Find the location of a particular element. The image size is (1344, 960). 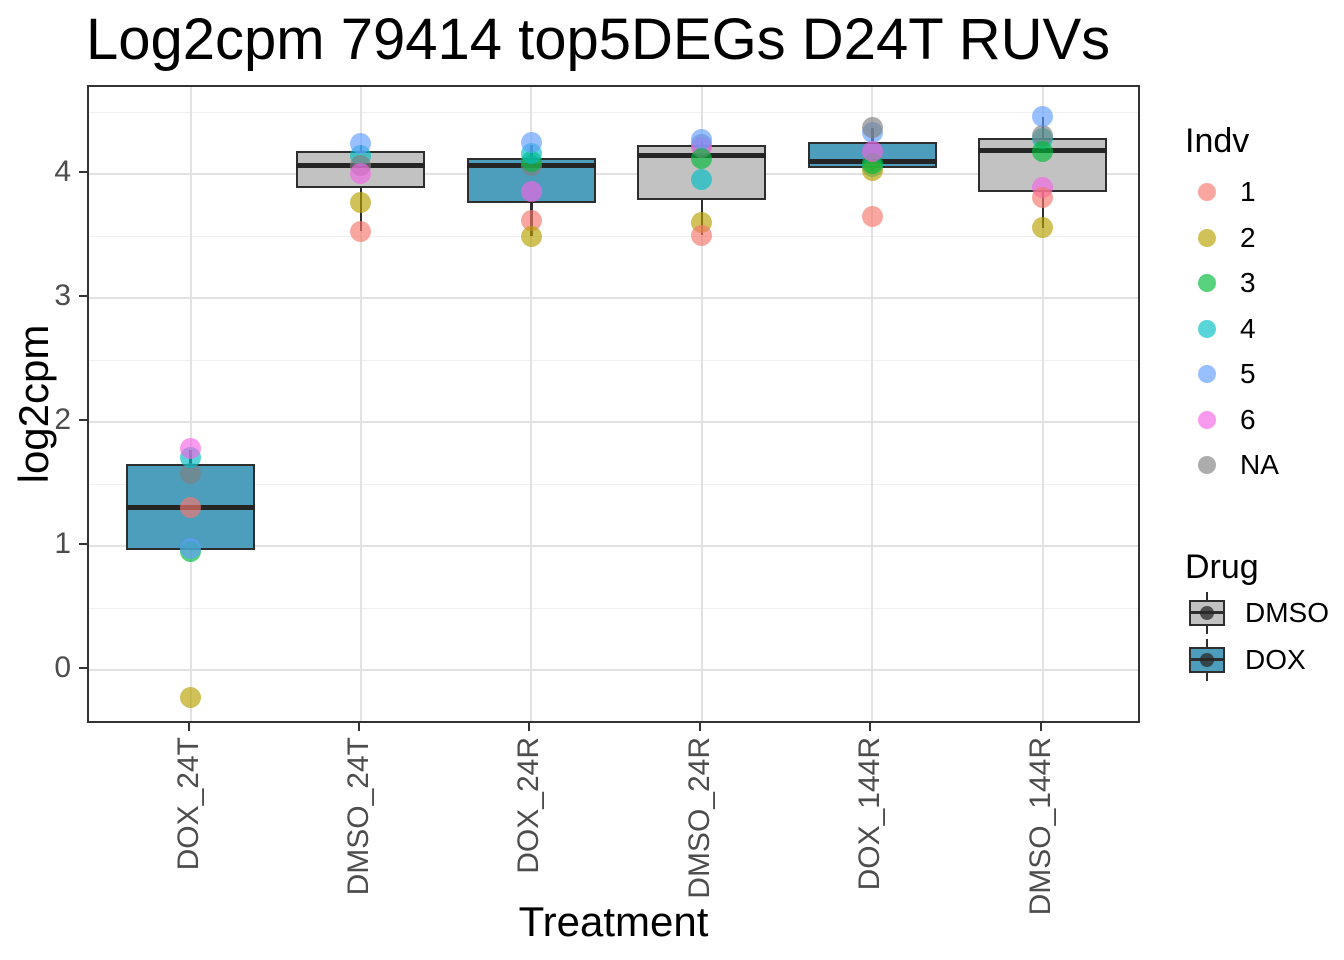

legend-indv-label-1: 1 is located at coordinates (1248, 191).